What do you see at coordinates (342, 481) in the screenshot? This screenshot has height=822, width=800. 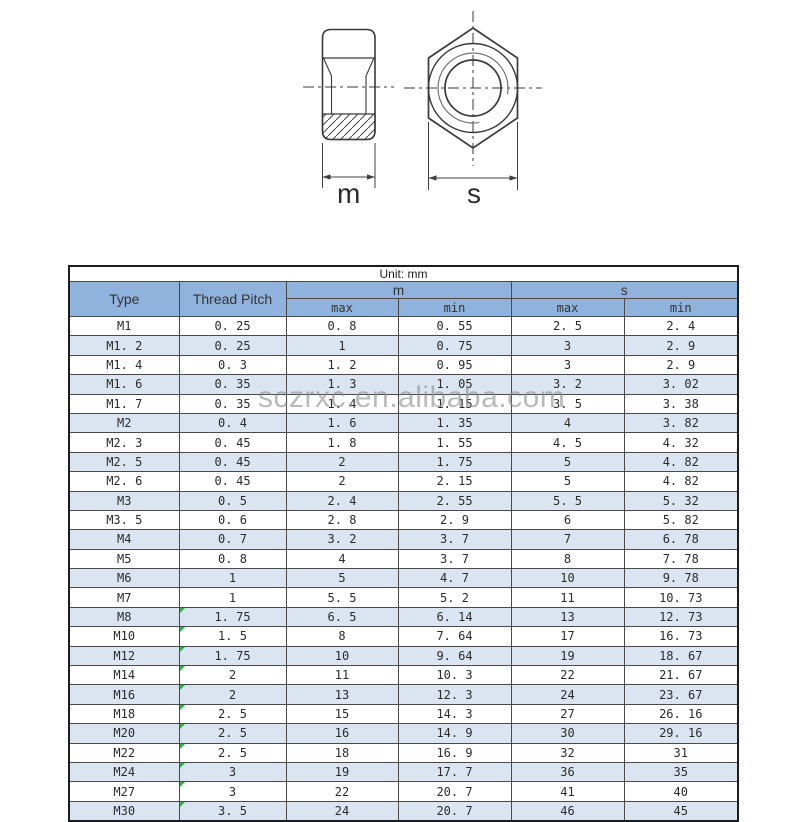 I see `cell-m_max: 2` at bounding box center [342, 481].